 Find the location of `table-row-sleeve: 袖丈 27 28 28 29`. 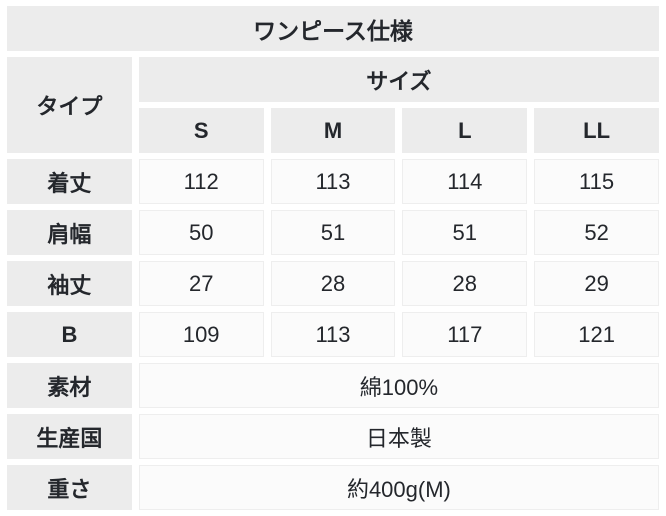

table-row-sleeve: 袖丈 27 28 28 29 is located at coordinates (333, 283).